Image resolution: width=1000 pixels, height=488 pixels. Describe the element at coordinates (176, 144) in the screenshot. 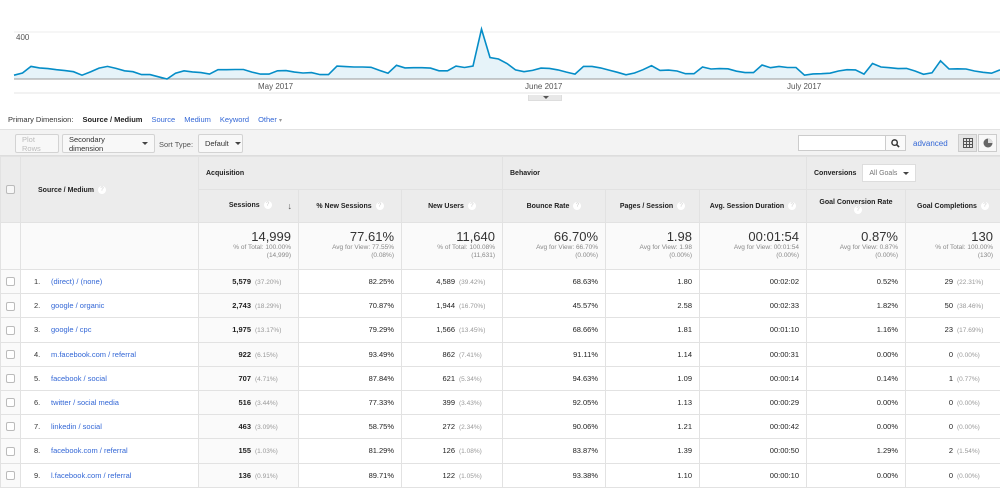

I see `sort-type-label: Sort Type:` at that location.